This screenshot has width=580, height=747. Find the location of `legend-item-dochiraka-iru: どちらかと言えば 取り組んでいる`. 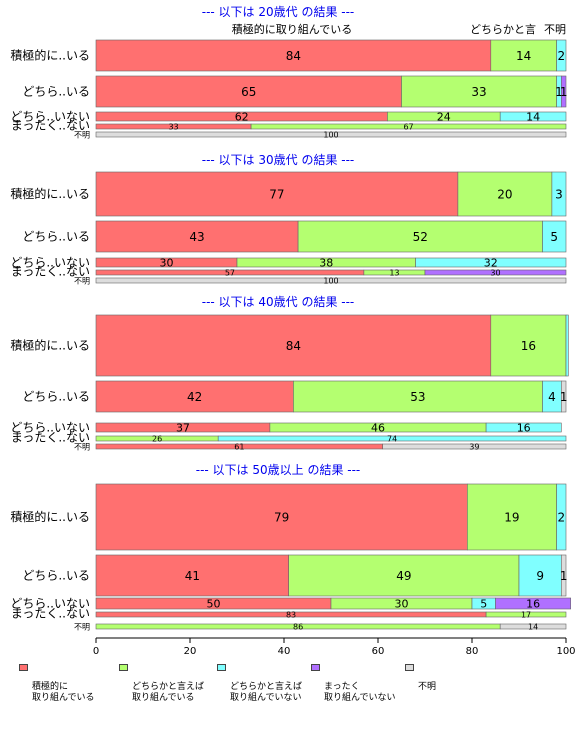

legend-item-dochiraka-iru: どちらかと言えば 取り組んでいる is located at coordinates (162, 682).